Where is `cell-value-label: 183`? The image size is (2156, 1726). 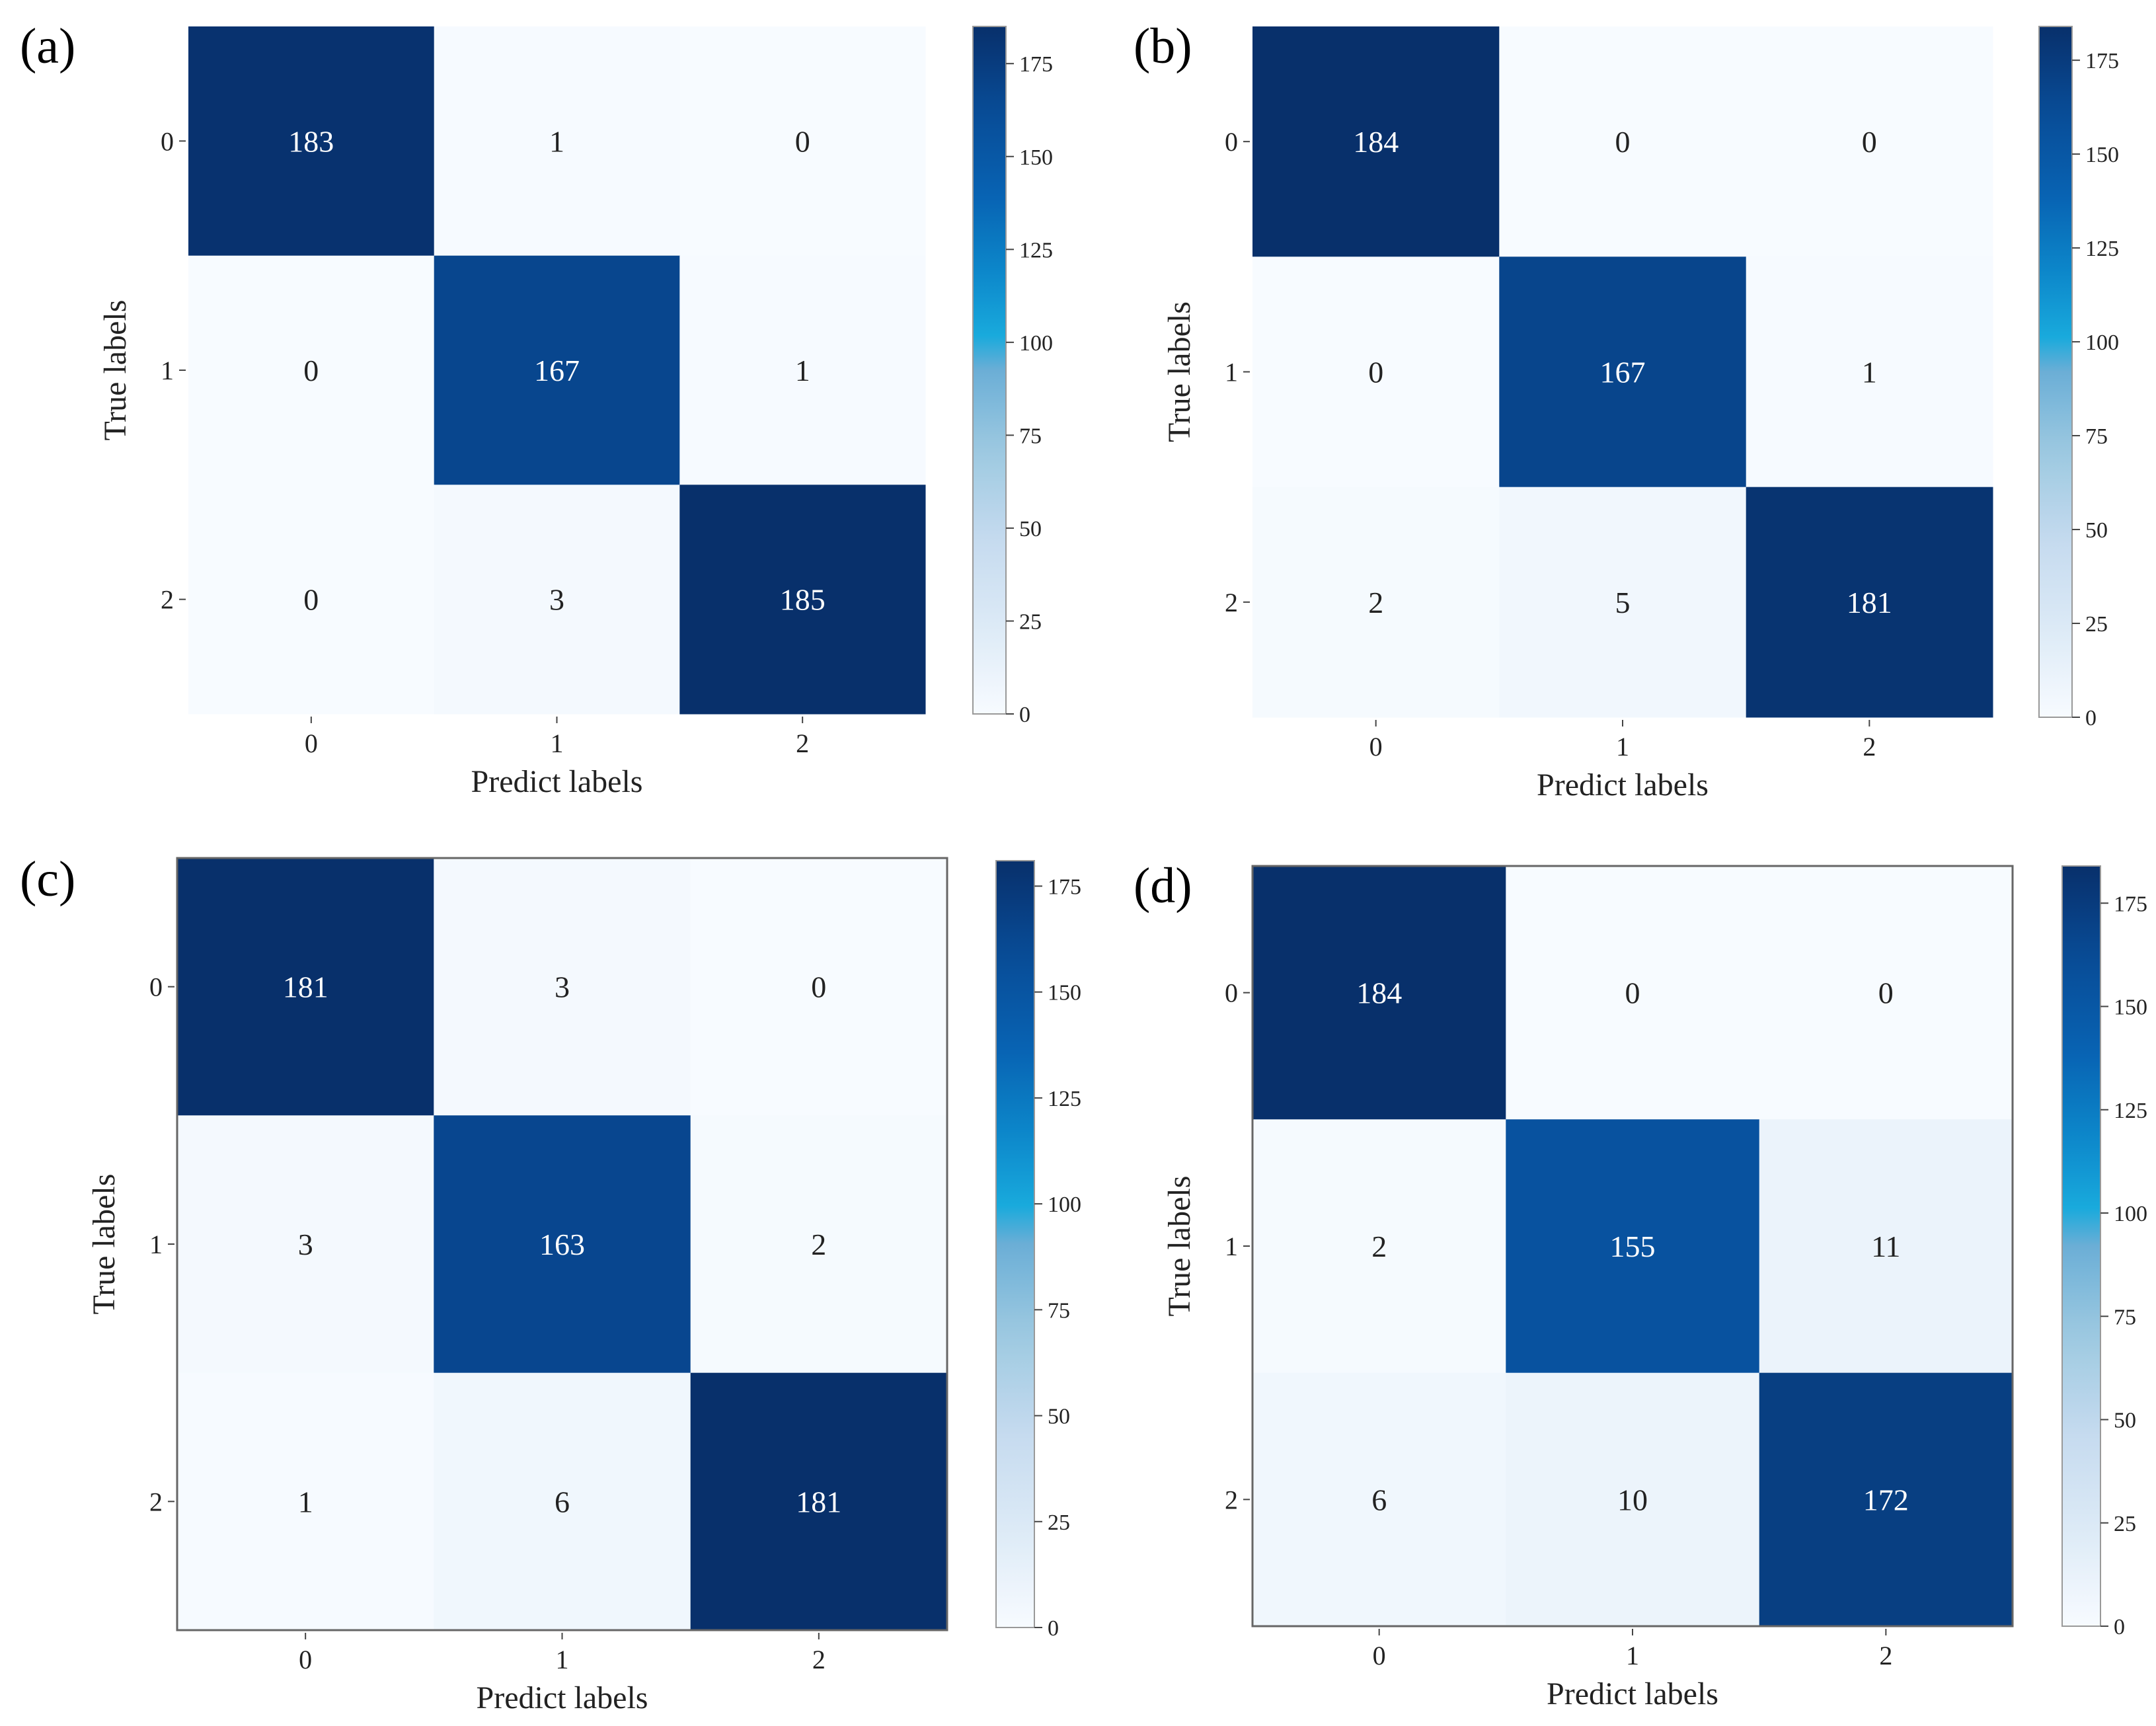 cell-value-label: 183 is located at coordinates (311, 141).